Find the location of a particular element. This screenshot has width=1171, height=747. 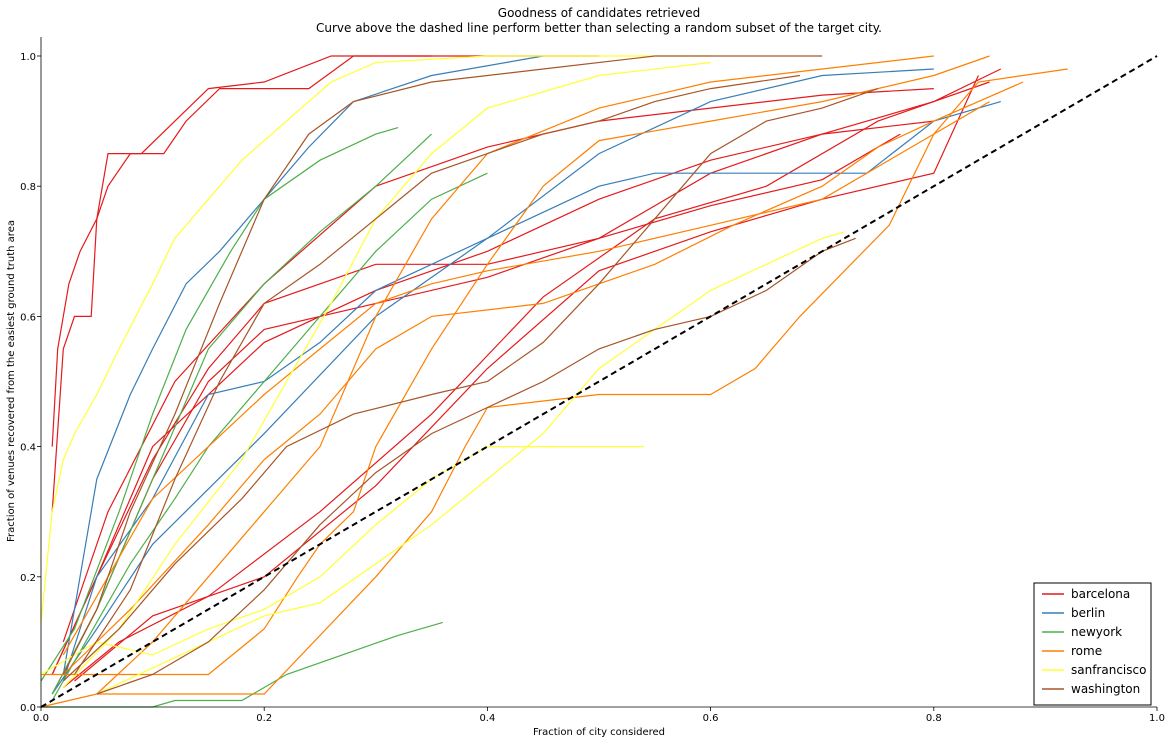

x-axis-label: Fraction of city considered is located at coordinates (599, 732).